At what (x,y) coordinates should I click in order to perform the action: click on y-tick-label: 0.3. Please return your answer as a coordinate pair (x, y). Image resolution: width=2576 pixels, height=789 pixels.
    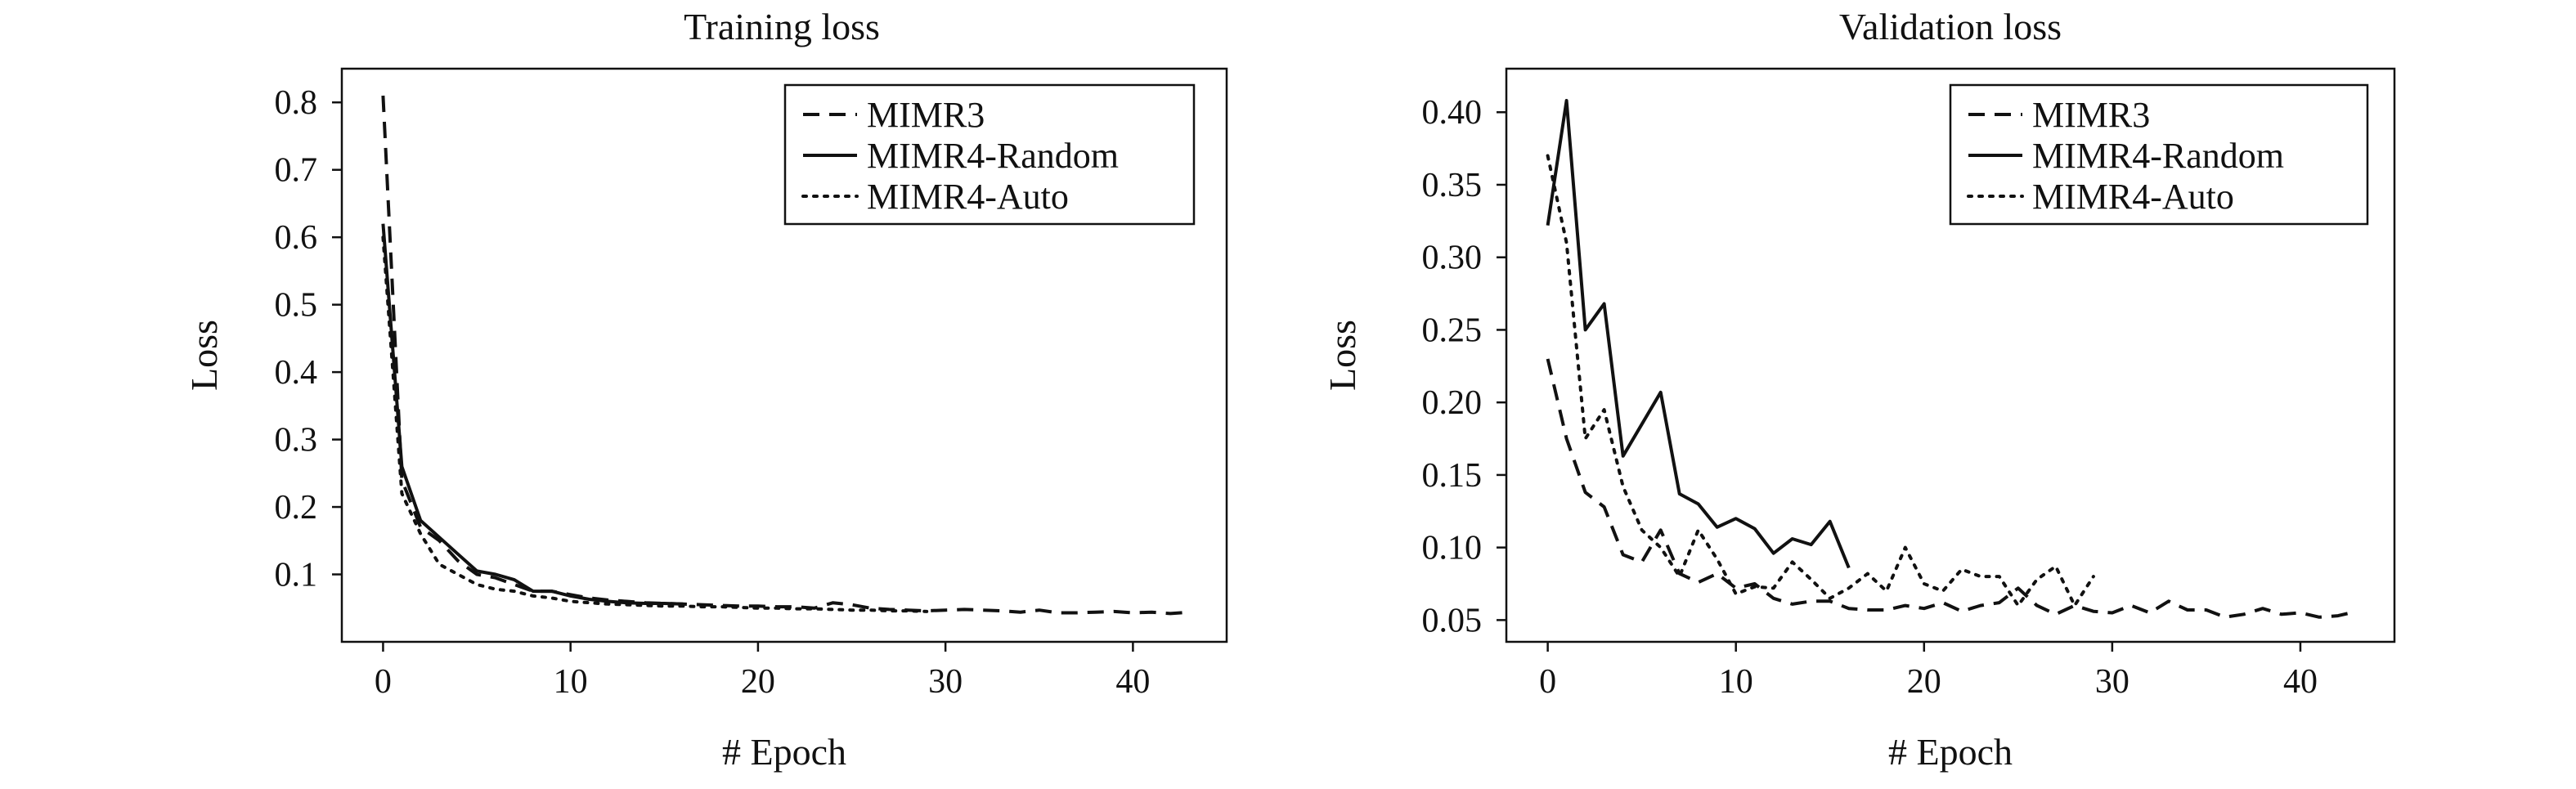
    Looking at the image, I should click on (296, 441).